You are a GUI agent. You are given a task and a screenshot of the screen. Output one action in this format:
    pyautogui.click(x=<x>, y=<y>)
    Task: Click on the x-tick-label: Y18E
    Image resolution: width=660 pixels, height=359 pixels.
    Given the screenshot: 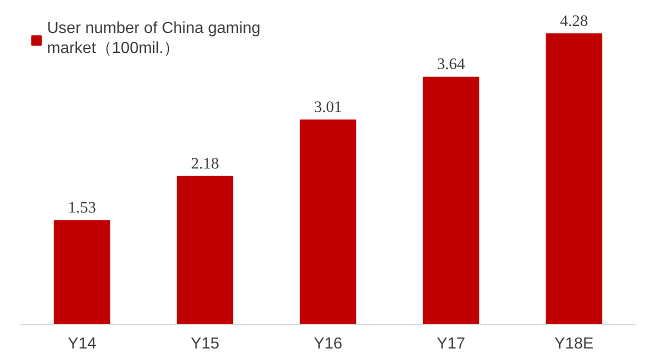 What is the action you would take?
    pyautogui.click(x=574, y=344)
    